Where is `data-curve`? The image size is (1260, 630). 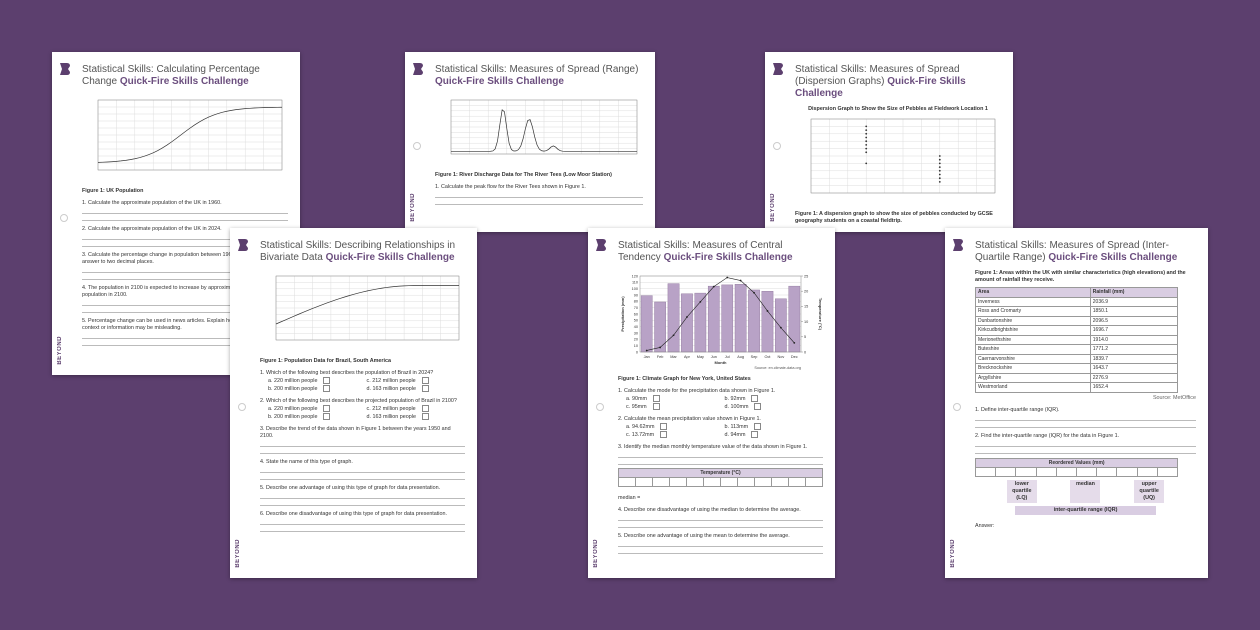 data-curve is located at coordinates (367, 305).